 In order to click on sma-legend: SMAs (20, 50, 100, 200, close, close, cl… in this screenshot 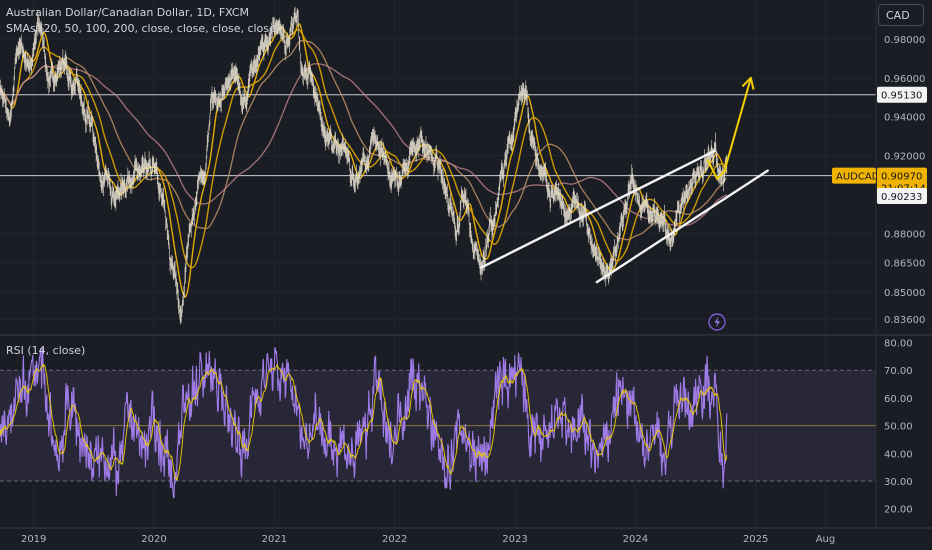, I will do `click(143, 28)`.